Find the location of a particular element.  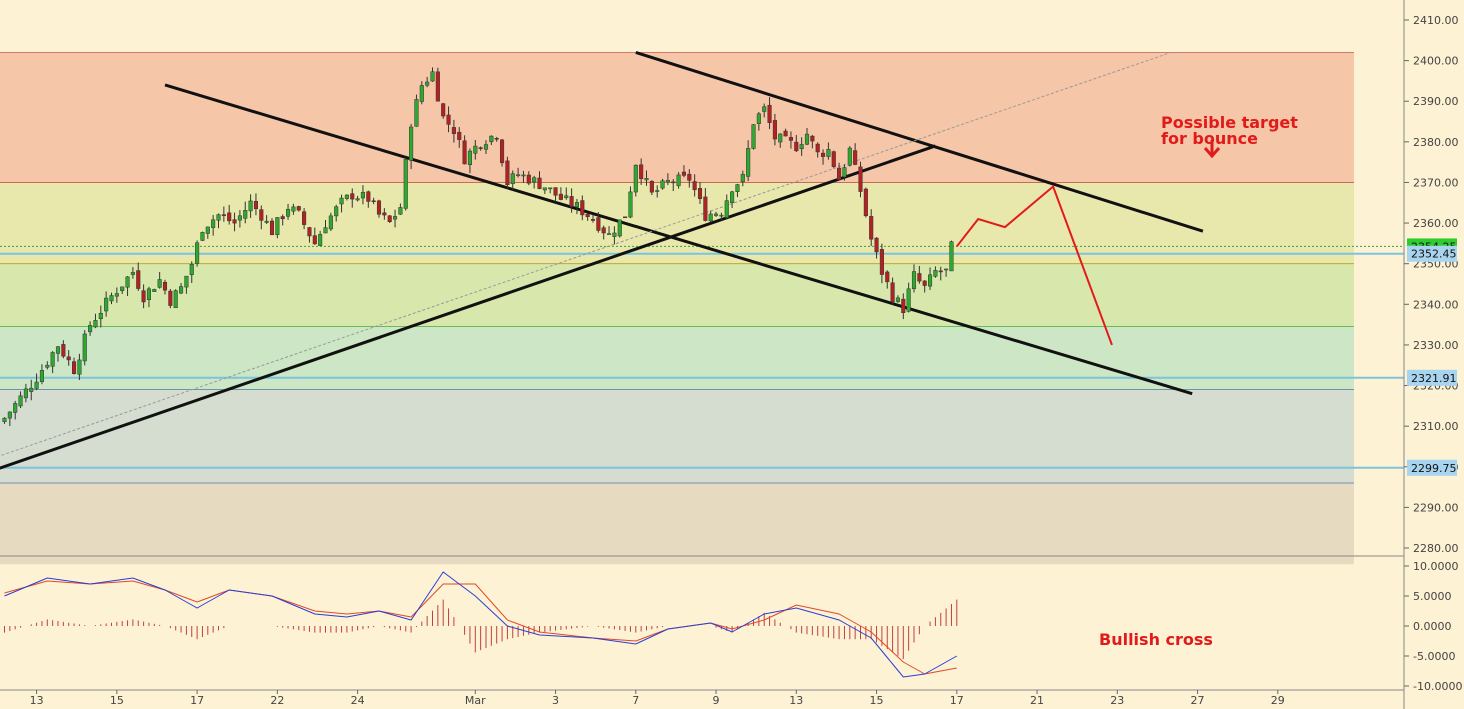

y-tick-label: 2410.00 is located at coordinates (1436, 20).